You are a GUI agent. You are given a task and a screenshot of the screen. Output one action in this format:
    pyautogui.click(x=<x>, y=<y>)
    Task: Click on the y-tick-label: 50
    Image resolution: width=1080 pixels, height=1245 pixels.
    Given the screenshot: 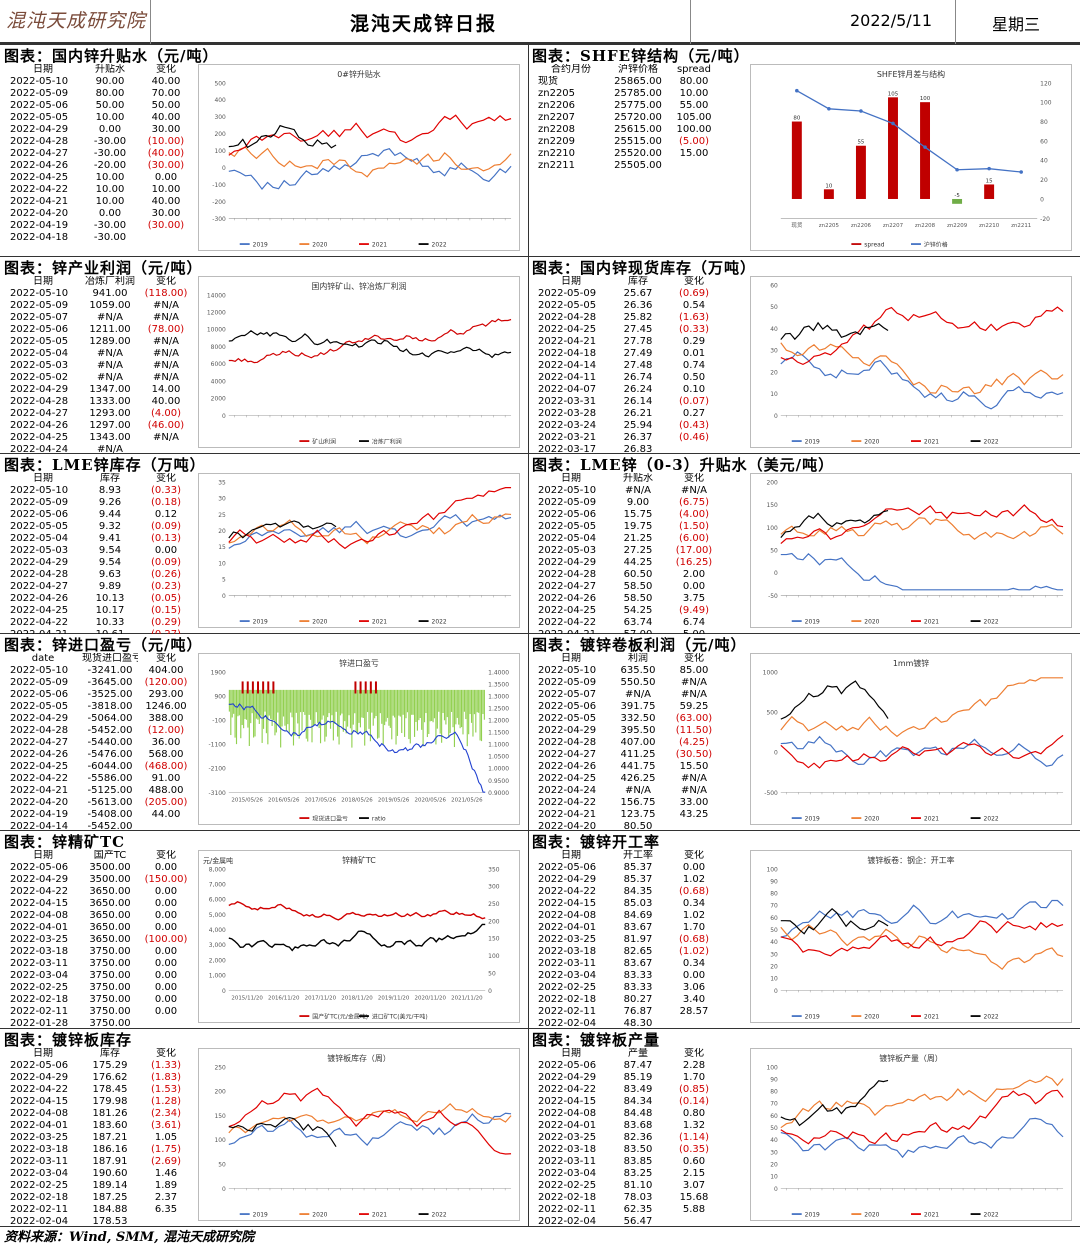 What is the action you would take?
    pyautogui.click(x=774, y=307)
    